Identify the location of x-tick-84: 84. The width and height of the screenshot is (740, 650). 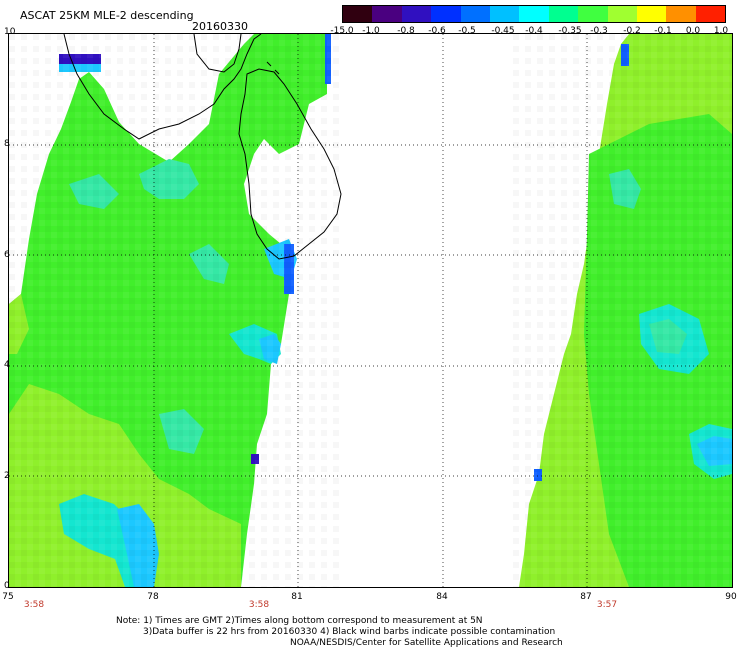
(442, 597).